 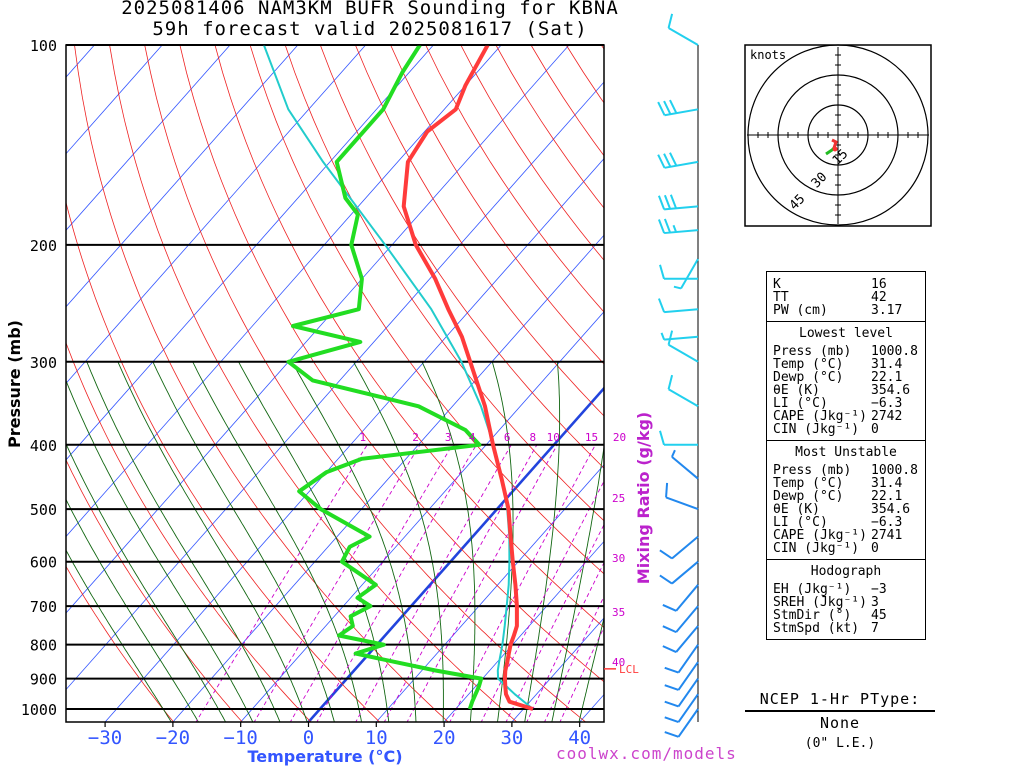 I want to click on indices-section: K 16 TT 42 PW (cm) 3.17, so click(x=846, y=296).